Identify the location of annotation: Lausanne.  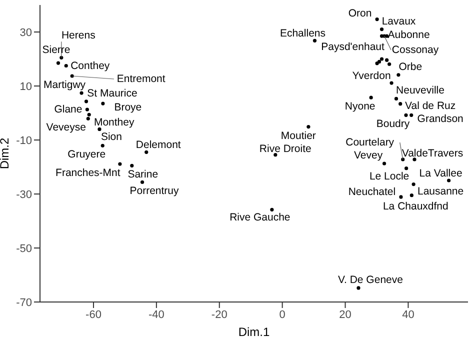
(440, 191).